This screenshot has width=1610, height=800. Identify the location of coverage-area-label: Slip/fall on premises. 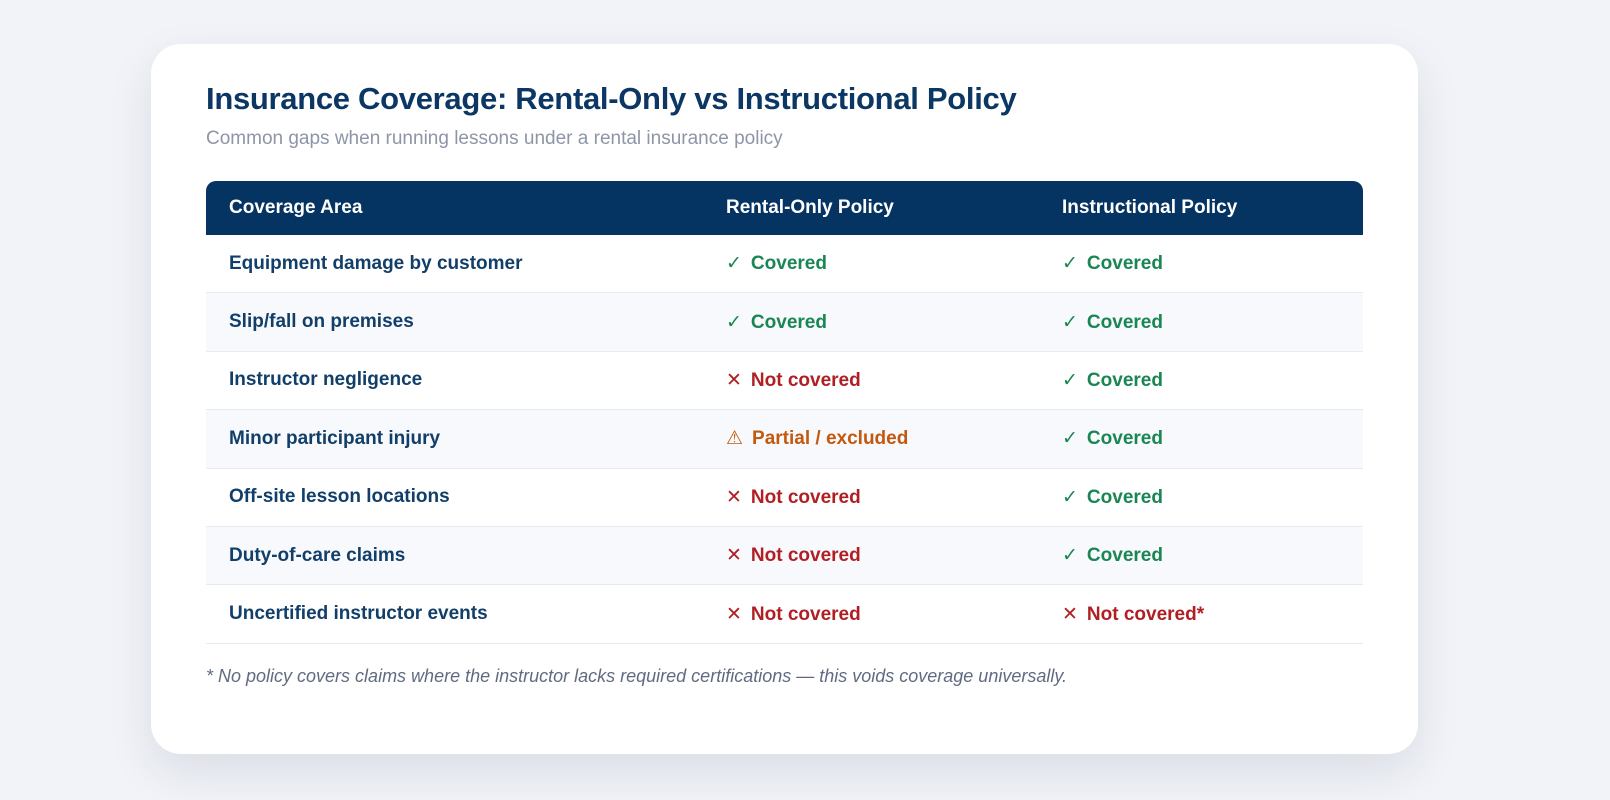
(321, 322).